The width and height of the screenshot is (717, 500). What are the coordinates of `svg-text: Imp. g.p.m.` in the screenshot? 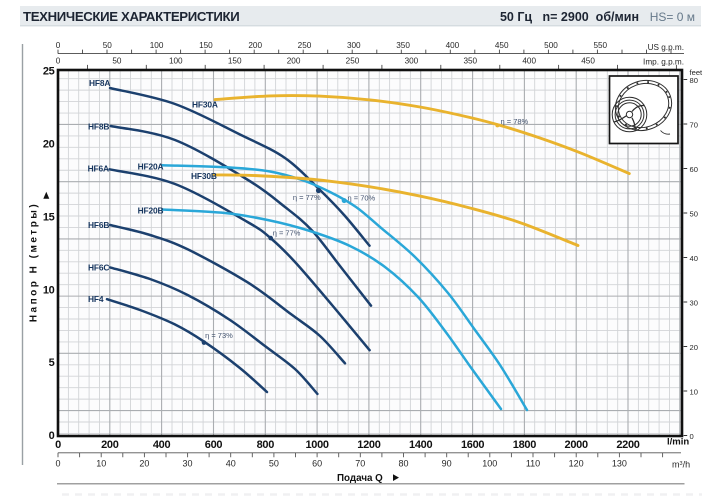 It's located at (663, 62).